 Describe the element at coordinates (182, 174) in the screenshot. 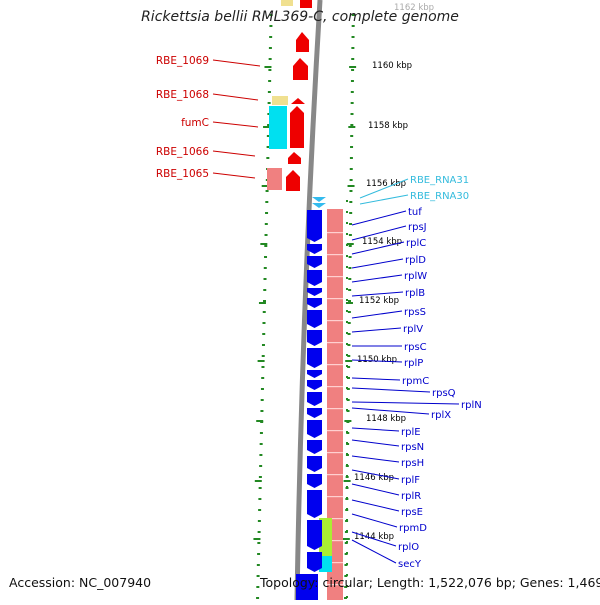

I see `left-feature-label: RBE_1065` at that location.